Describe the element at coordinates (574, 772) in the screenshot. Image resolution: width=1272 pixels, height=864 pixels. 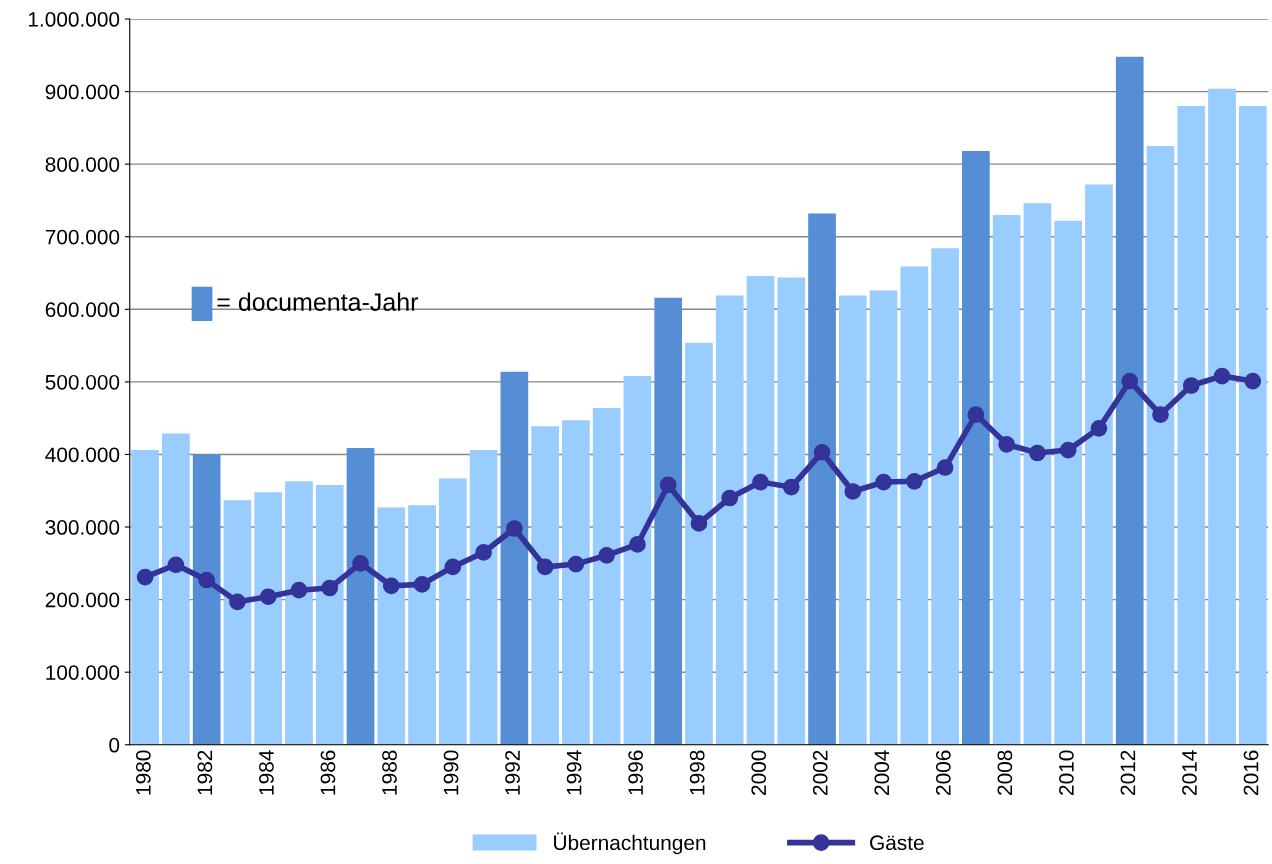
I see `x-tick-label: 1994` at that location.